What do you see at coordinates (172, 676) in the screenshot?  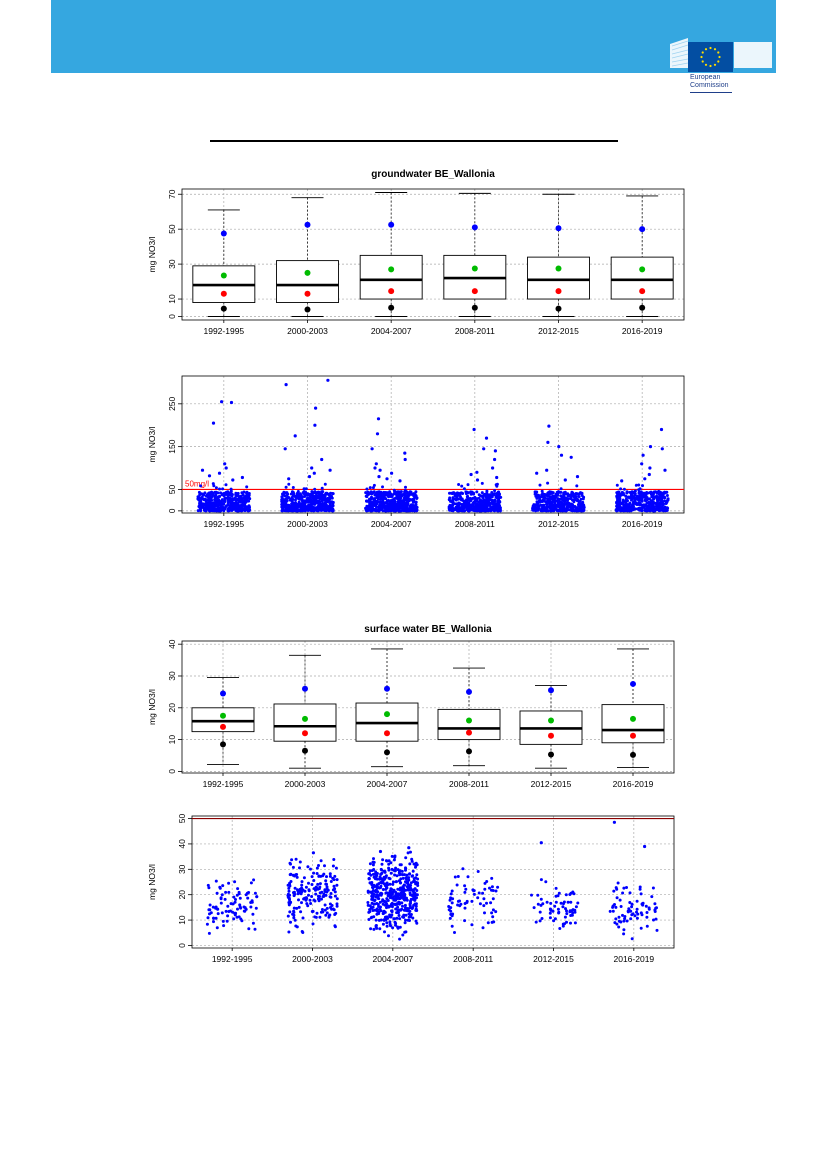 I see `y-tick-label: 30` at bounding box center [172, 676].